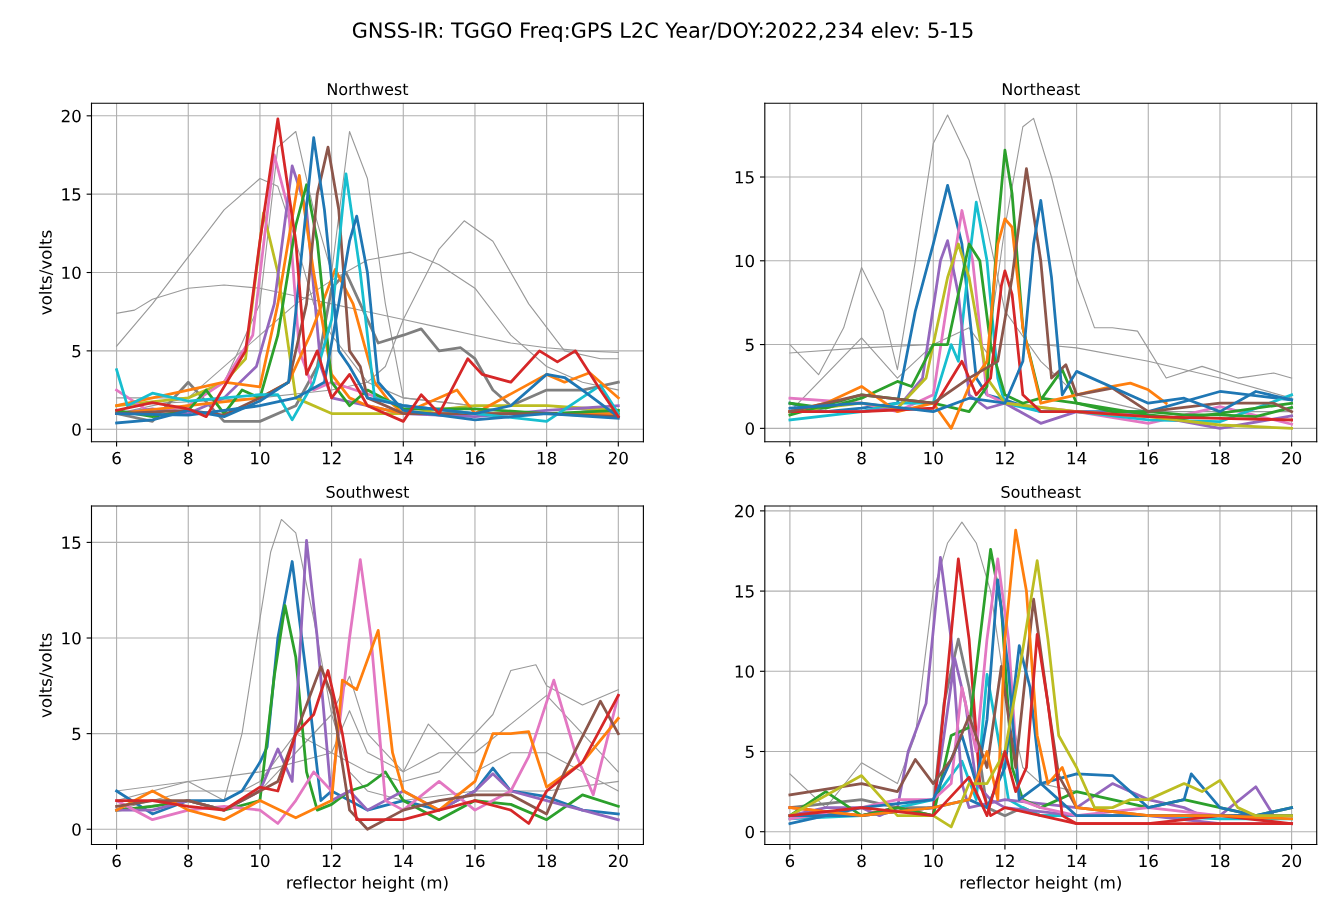  Describe the element at coordinates (1041, 89) in the screenshot. I see `chart-title: Northeast` at that location.